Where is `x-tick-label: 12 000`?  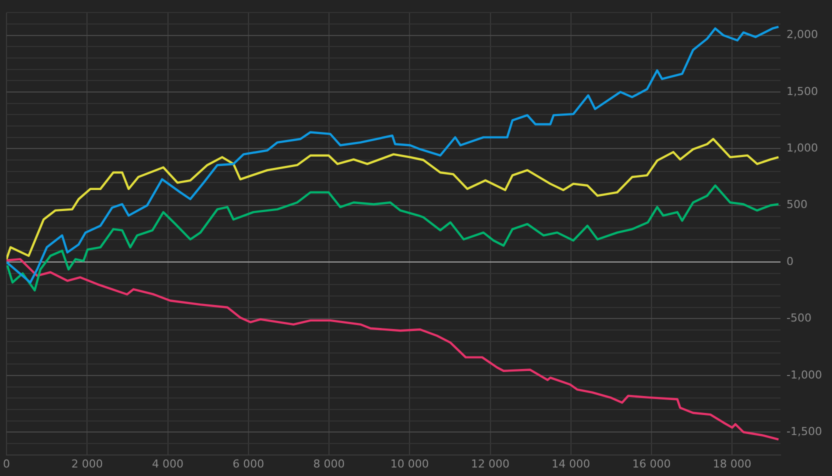 x-tick-label: 12 000 is located at coordinates (490, 463).